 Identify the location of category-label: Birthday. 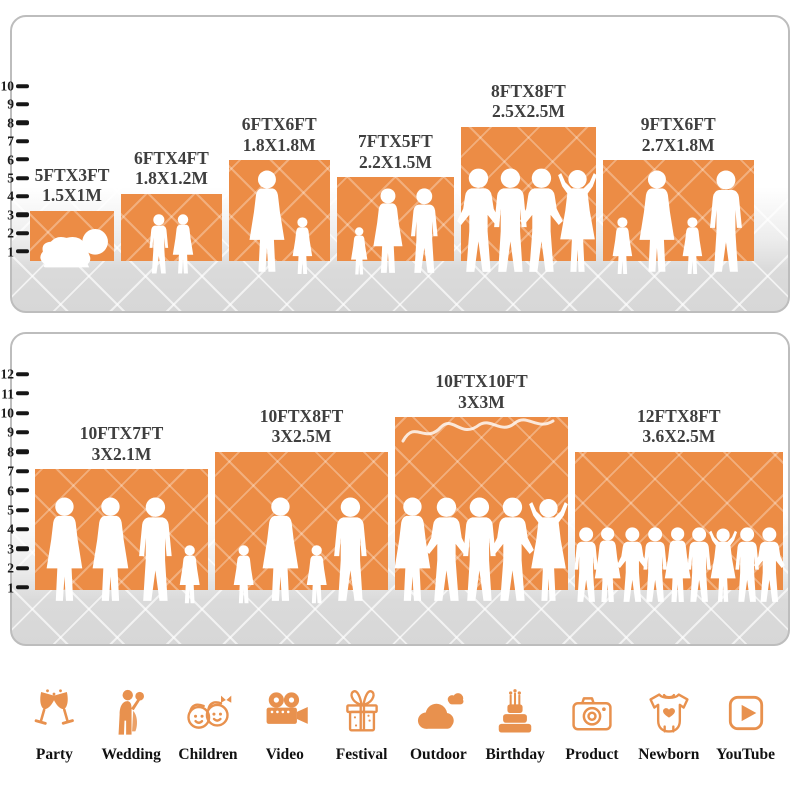
(515, 754).